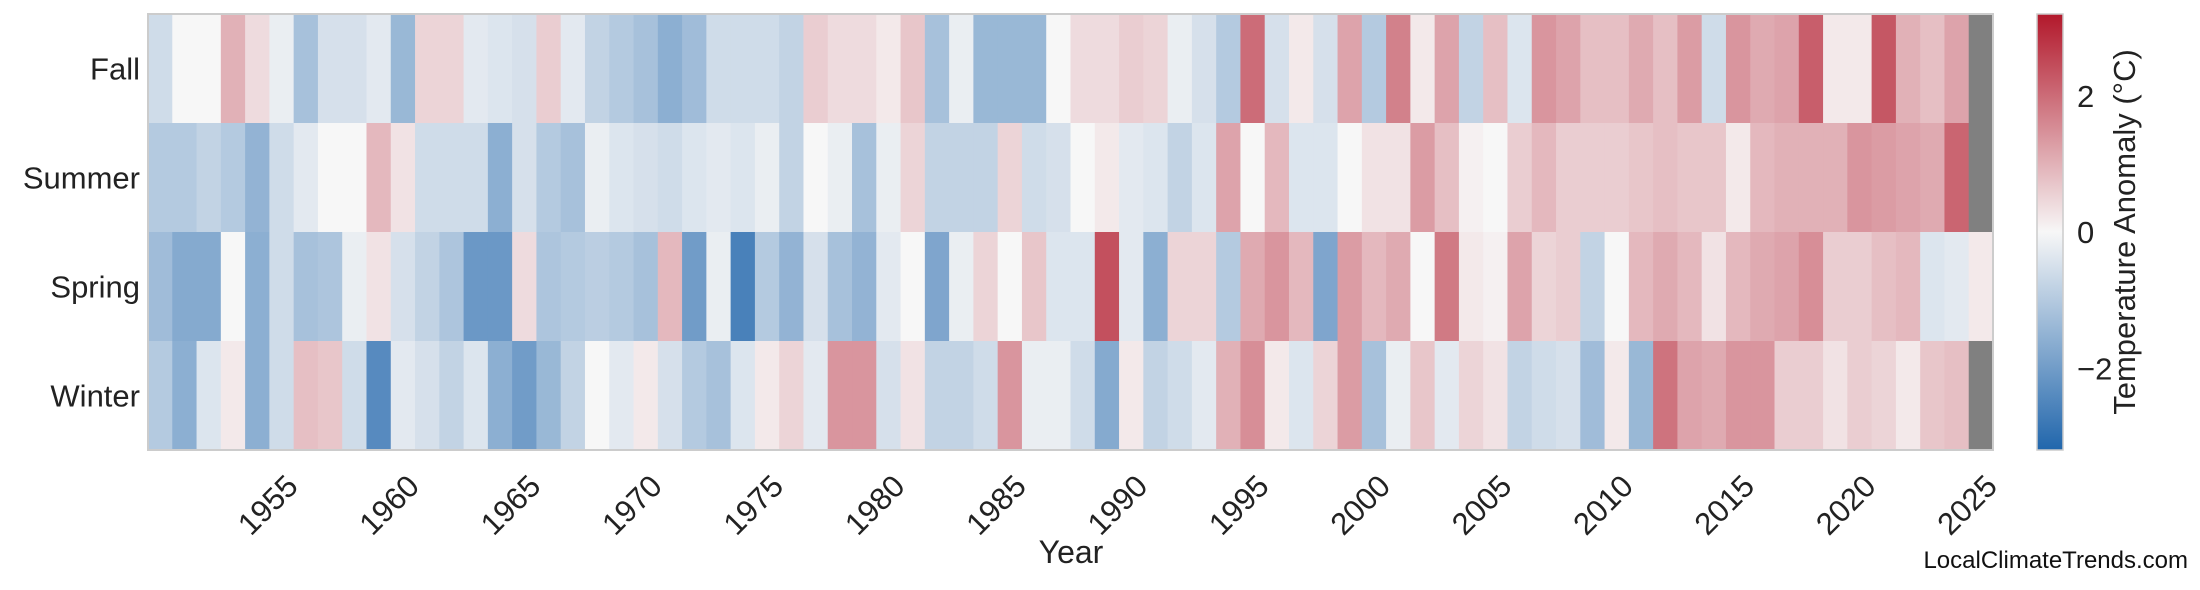 Image resolution: width=2200 pixels, height=590 pixels. Describe the element at coordinates (1933, 69) in the screenshot. I see `heatmap-cell-fall-2023` at that location.